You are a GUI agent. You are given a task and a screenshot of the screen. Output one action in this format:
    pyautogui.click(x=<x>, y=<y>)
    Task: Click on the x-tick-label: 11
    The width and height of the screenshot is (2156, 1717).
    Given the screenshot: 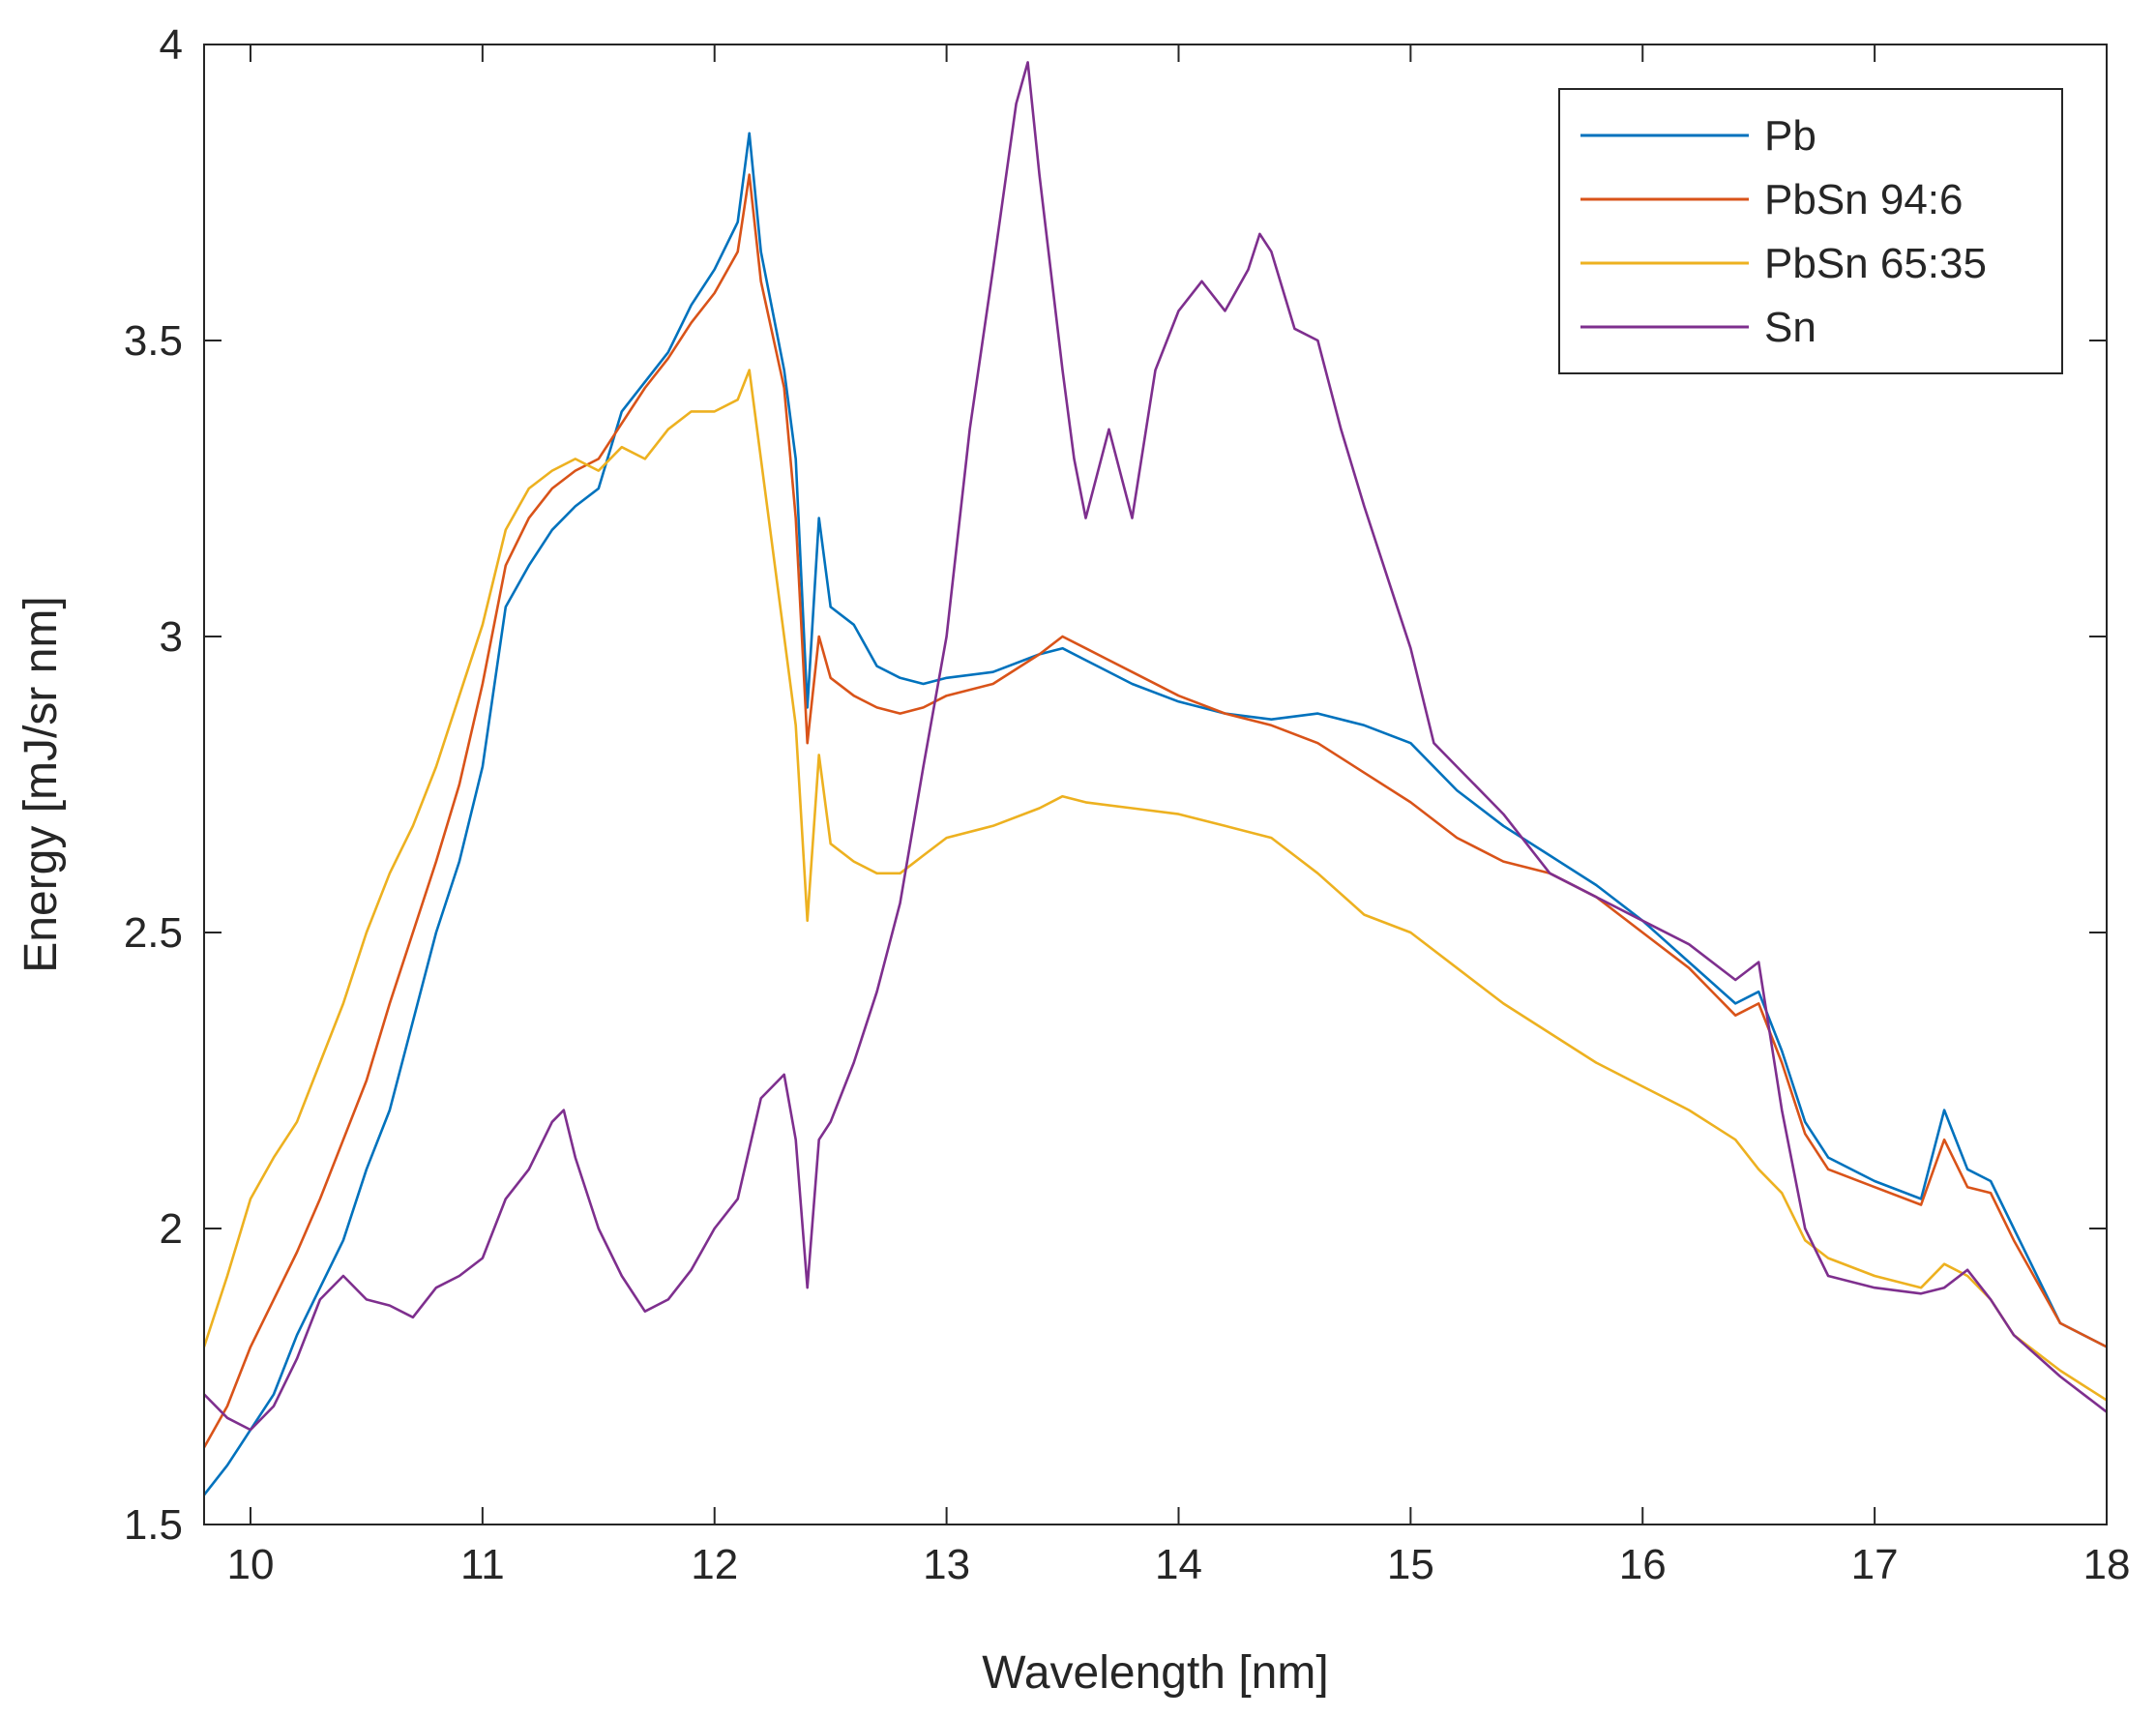 What is the action you would take?
    pyautogui.click(x=482, y=1565)
    